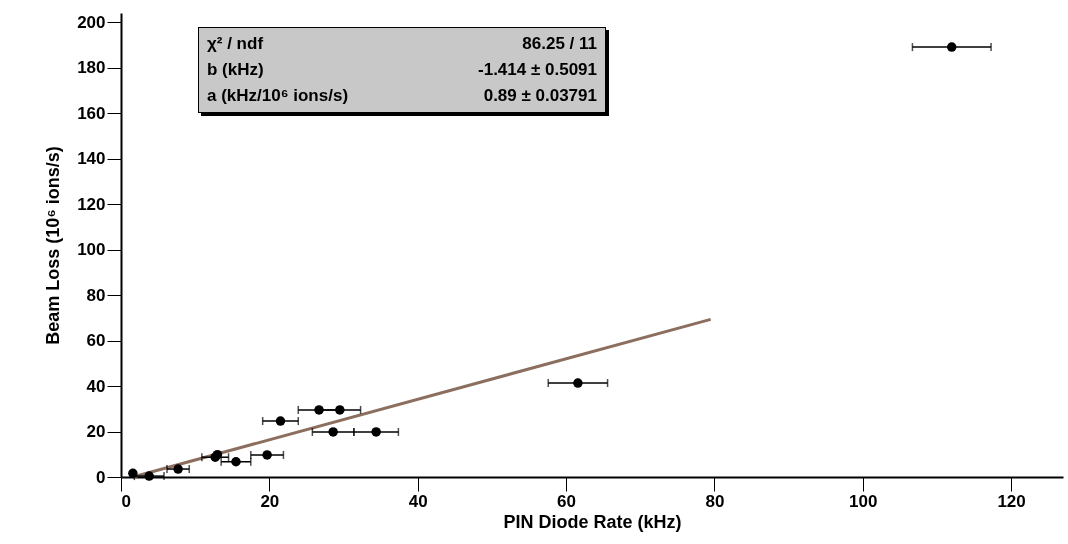 This screenshot has width=1068, height=544. I want to click on y-tick-label: 120, so click(91, 204).